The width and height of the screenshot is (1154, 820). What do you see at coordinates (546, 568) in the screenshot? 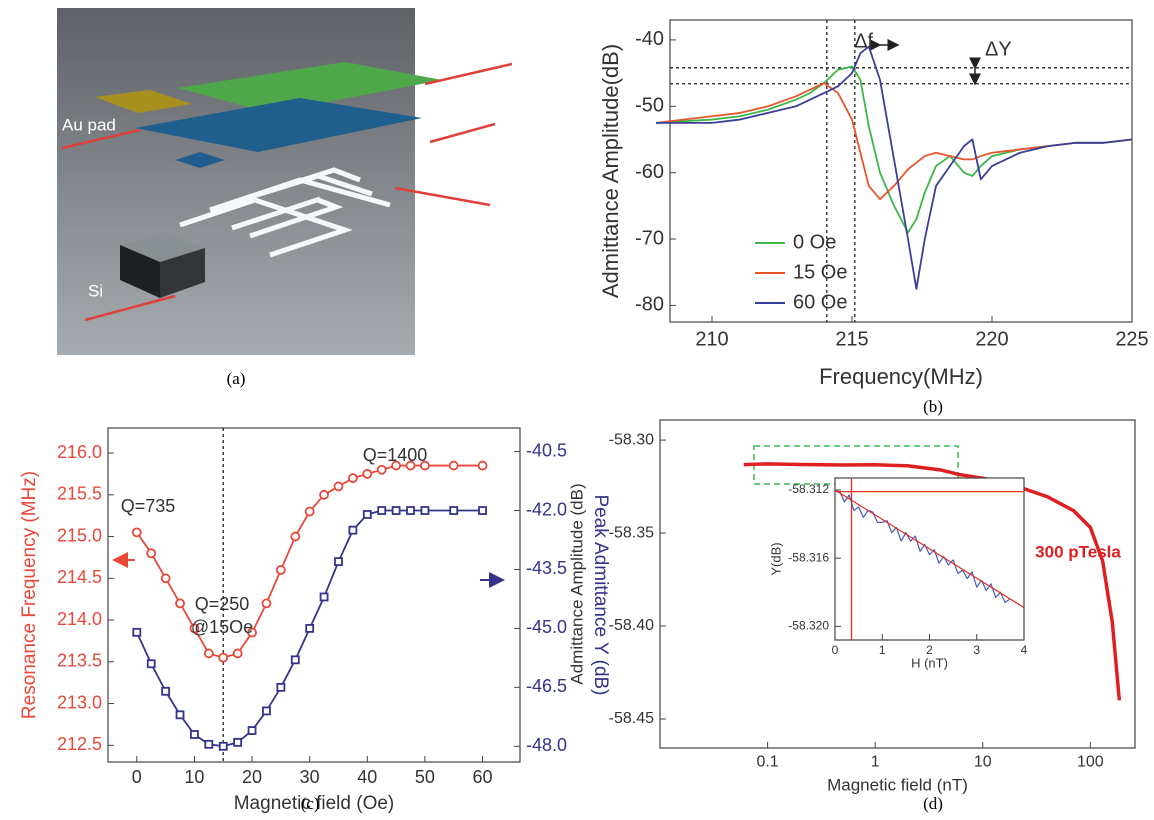
I see `y2-tick-label: -43.5` at bounding box center [546, 568].